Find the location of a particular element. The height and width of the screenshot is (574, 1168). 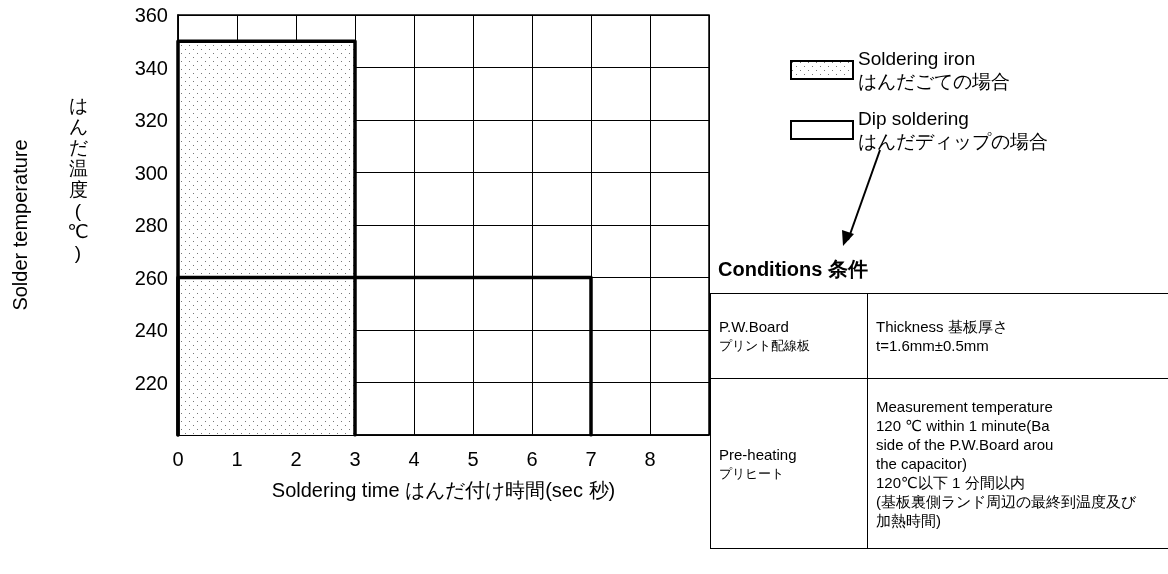

x-tick-label: 2 is located at coordinates (296, 459).